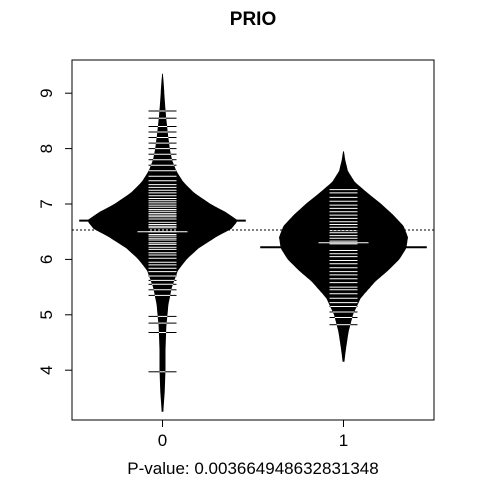 The width and height of the screenshot is (480, 480). Describe the element at coordinates (343, 440) in the screenshot. I see `x-tick-label: 1` at that location.